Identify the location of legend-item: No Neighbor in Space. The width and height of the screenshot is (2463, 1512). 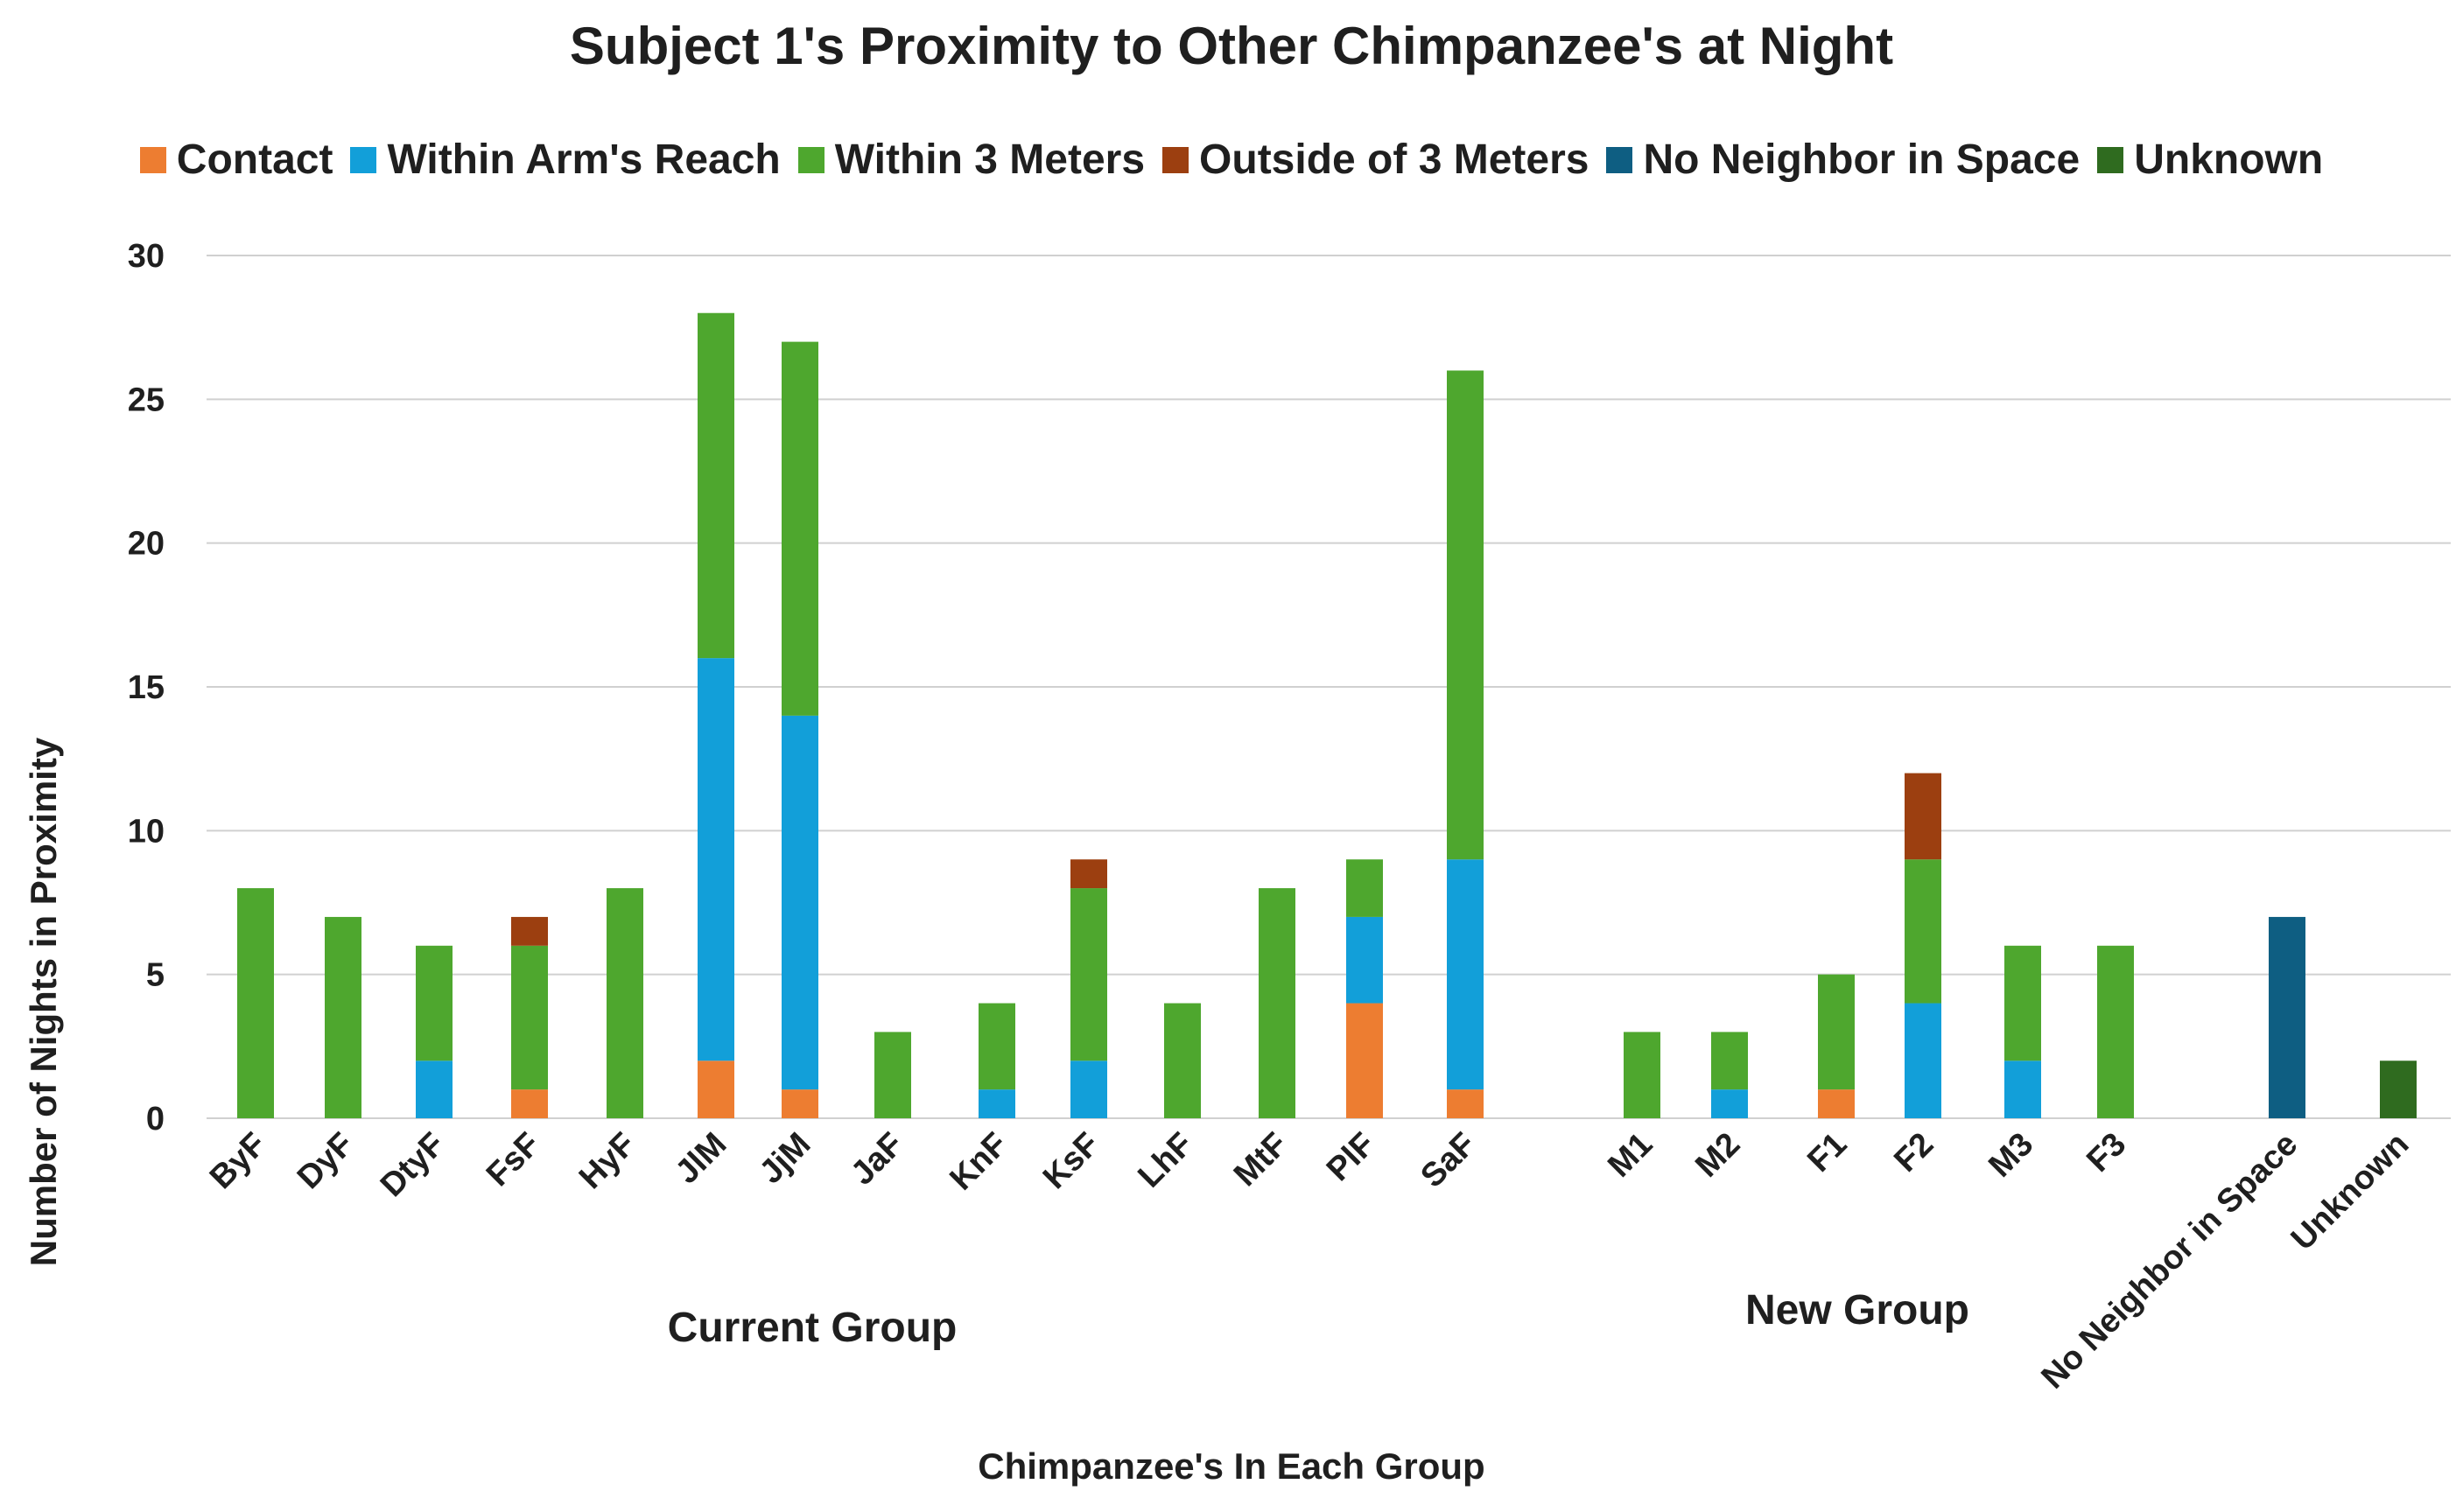
(1843, 160).